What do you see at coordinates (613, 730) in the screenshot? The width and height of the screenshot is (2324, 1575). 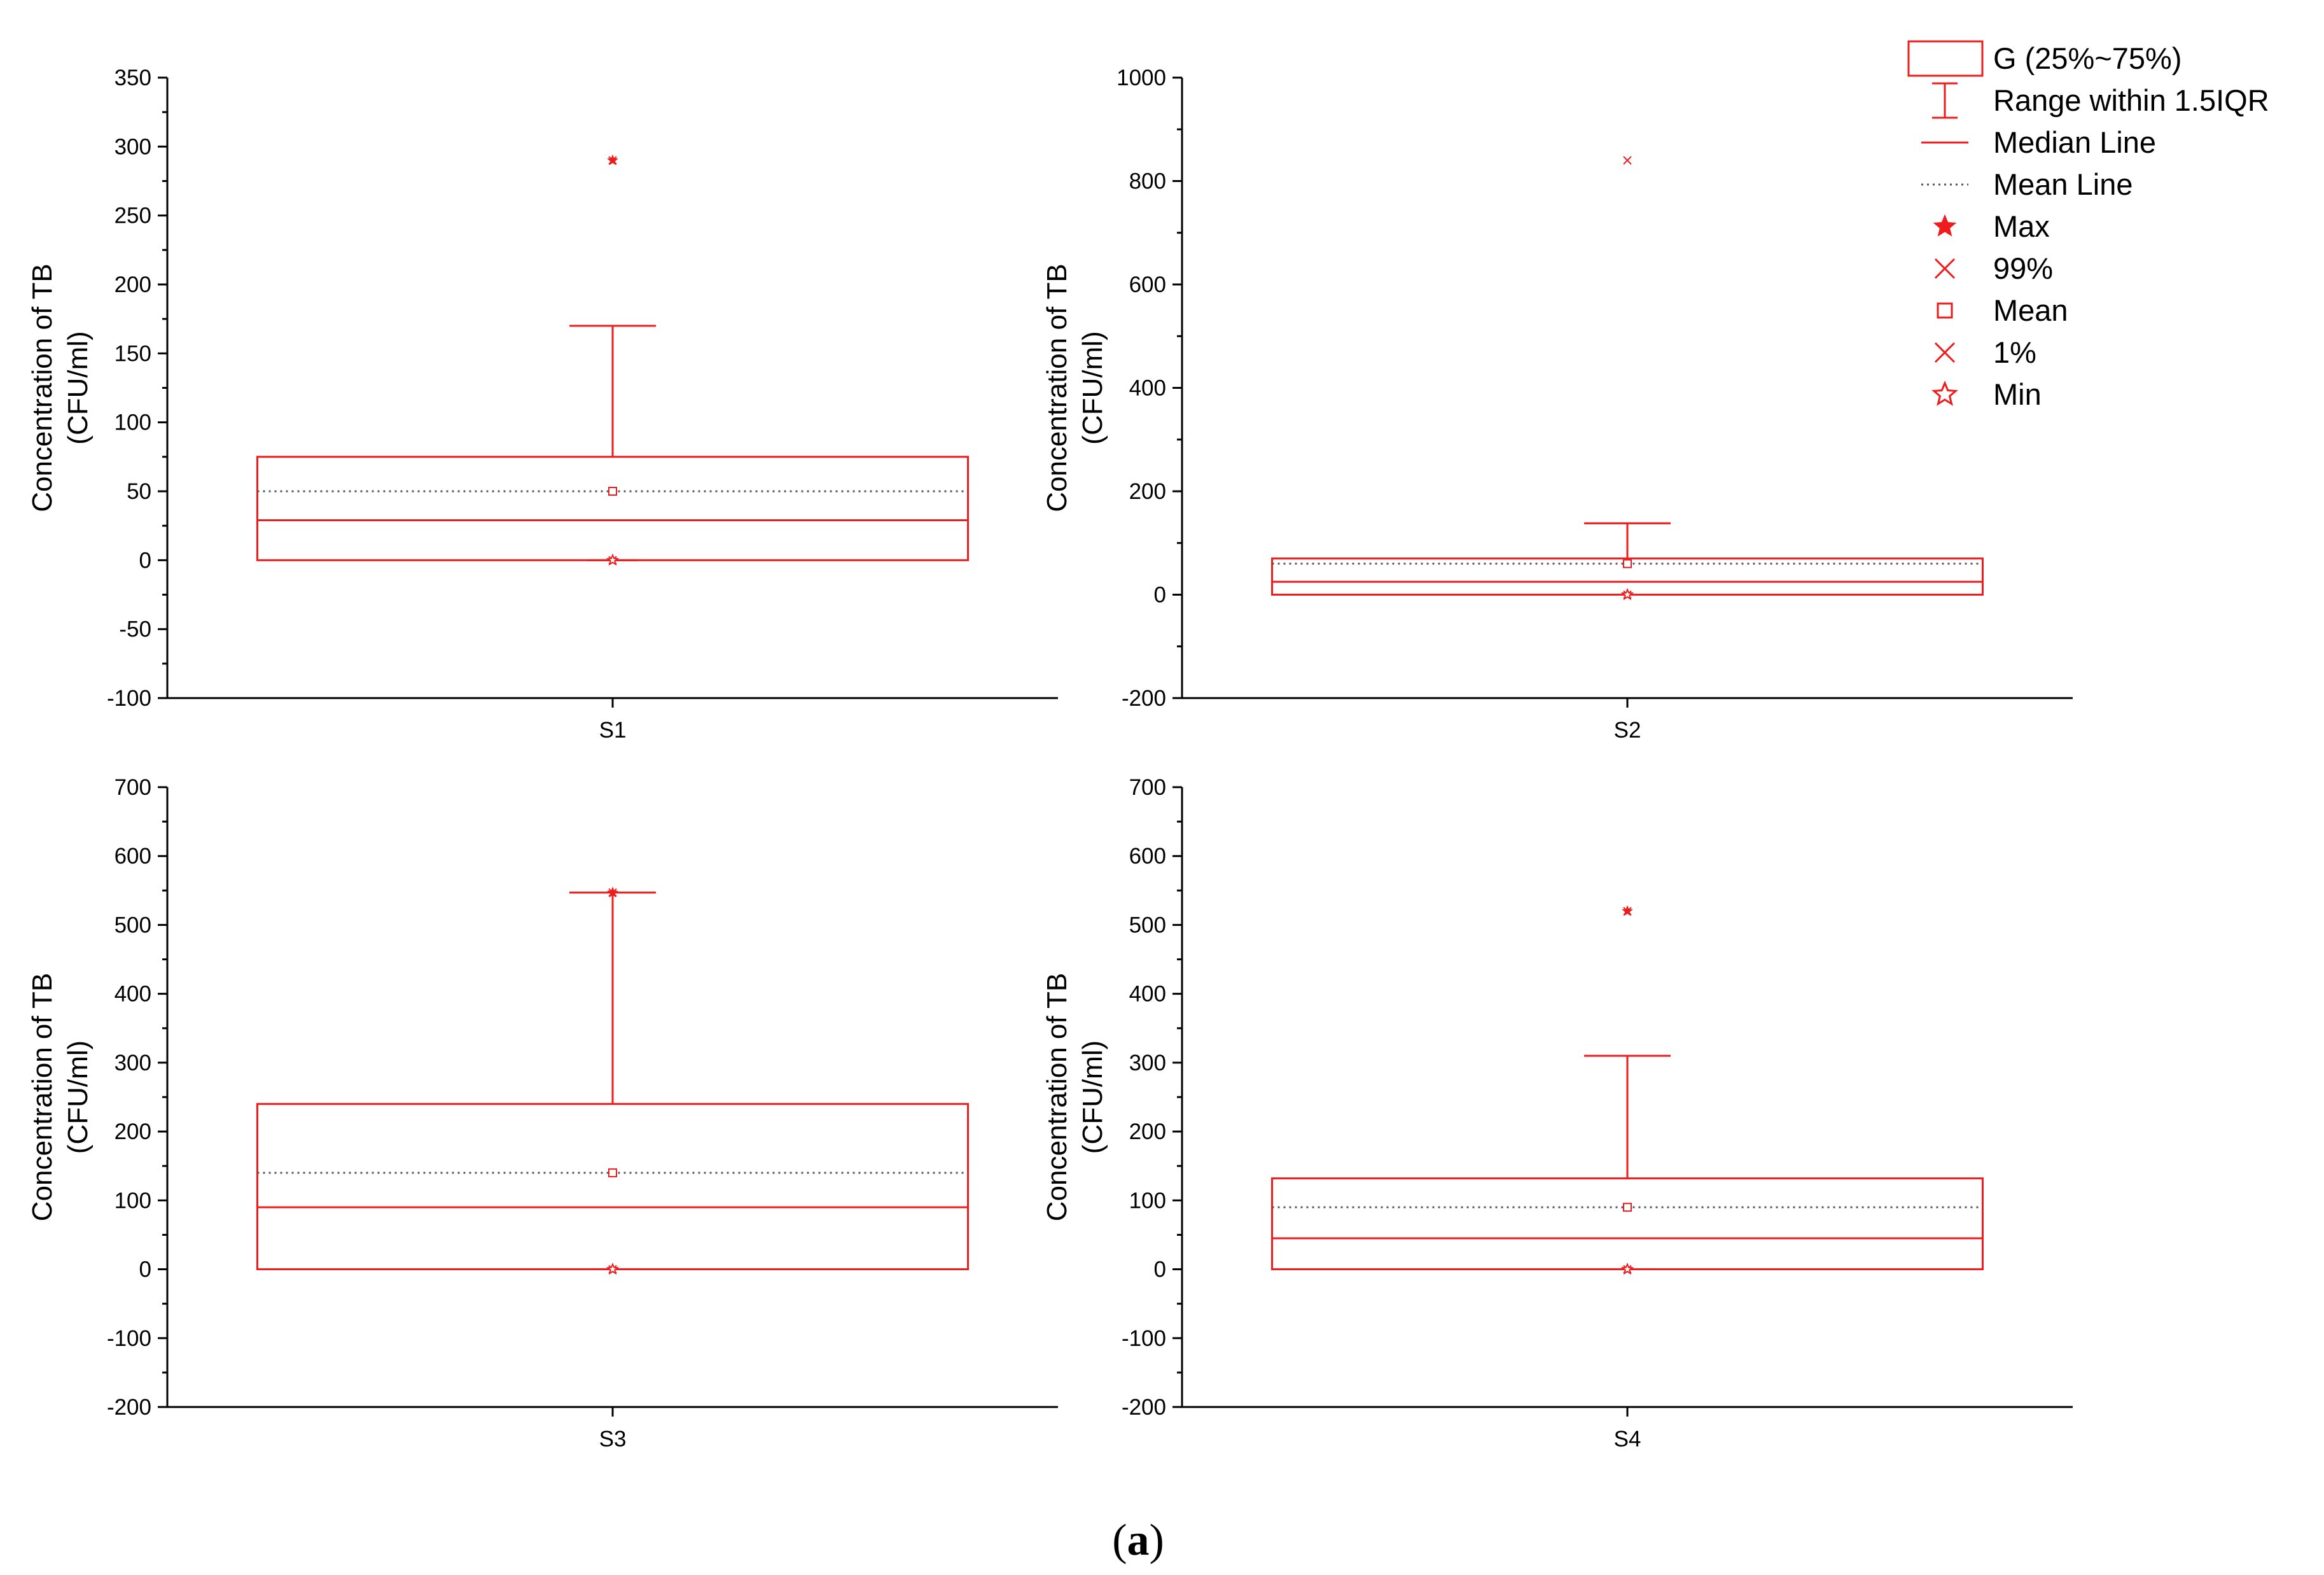 I see `x-tick-label: S1` at bounding box center [613, 730].